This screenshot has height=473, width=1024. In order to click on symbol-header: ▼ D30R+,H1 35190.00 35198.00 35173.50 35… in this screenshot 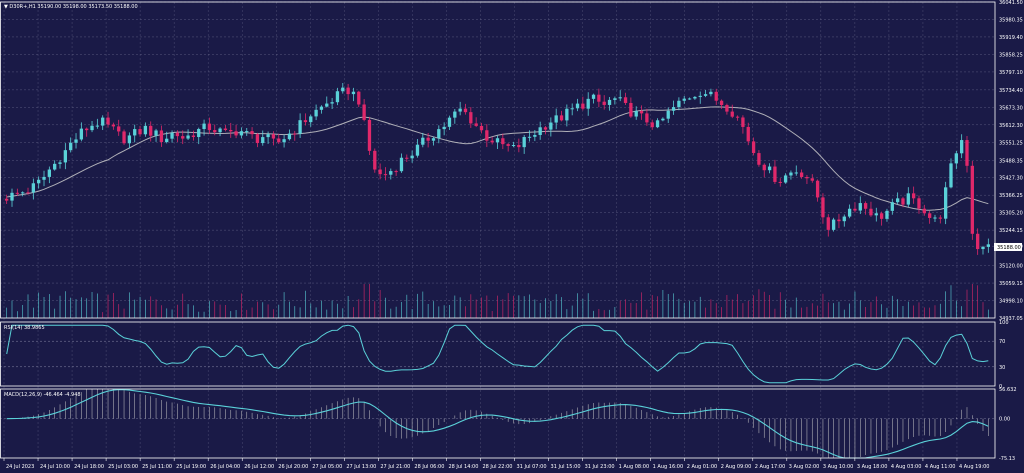, I will do `click(71, 7)`.